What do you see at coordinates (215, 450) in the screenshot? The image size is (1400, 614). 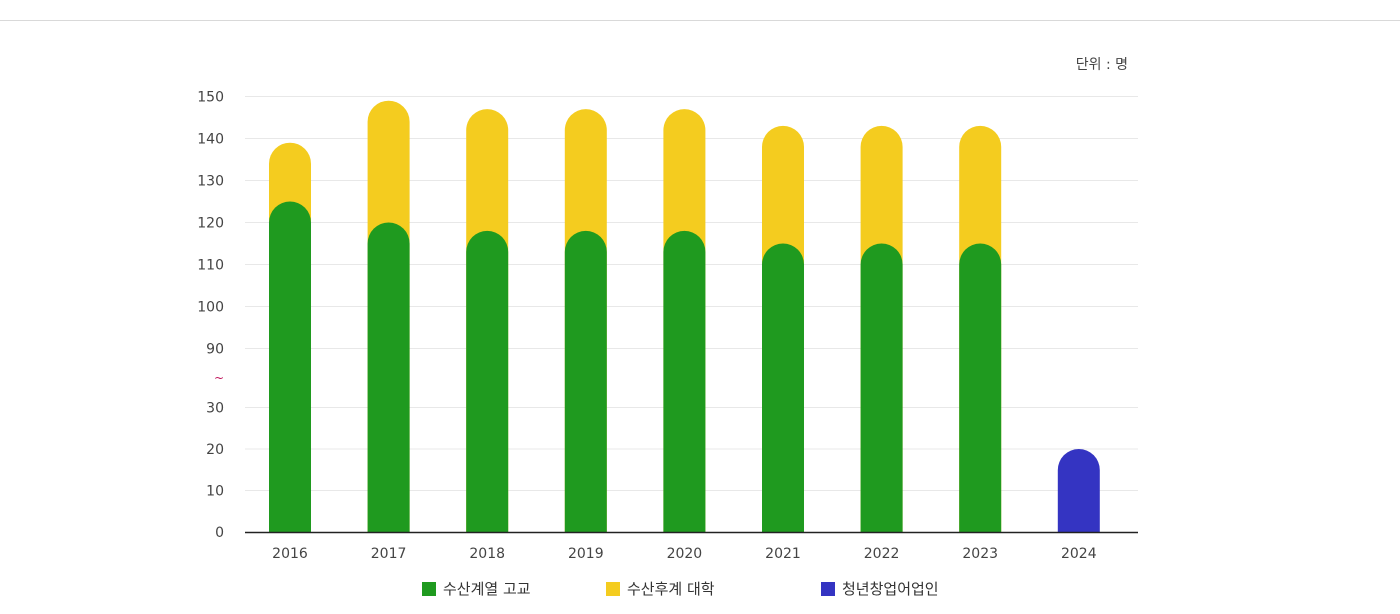 I see `y-tick-label-20: 20` at bounding box center [215, 450].